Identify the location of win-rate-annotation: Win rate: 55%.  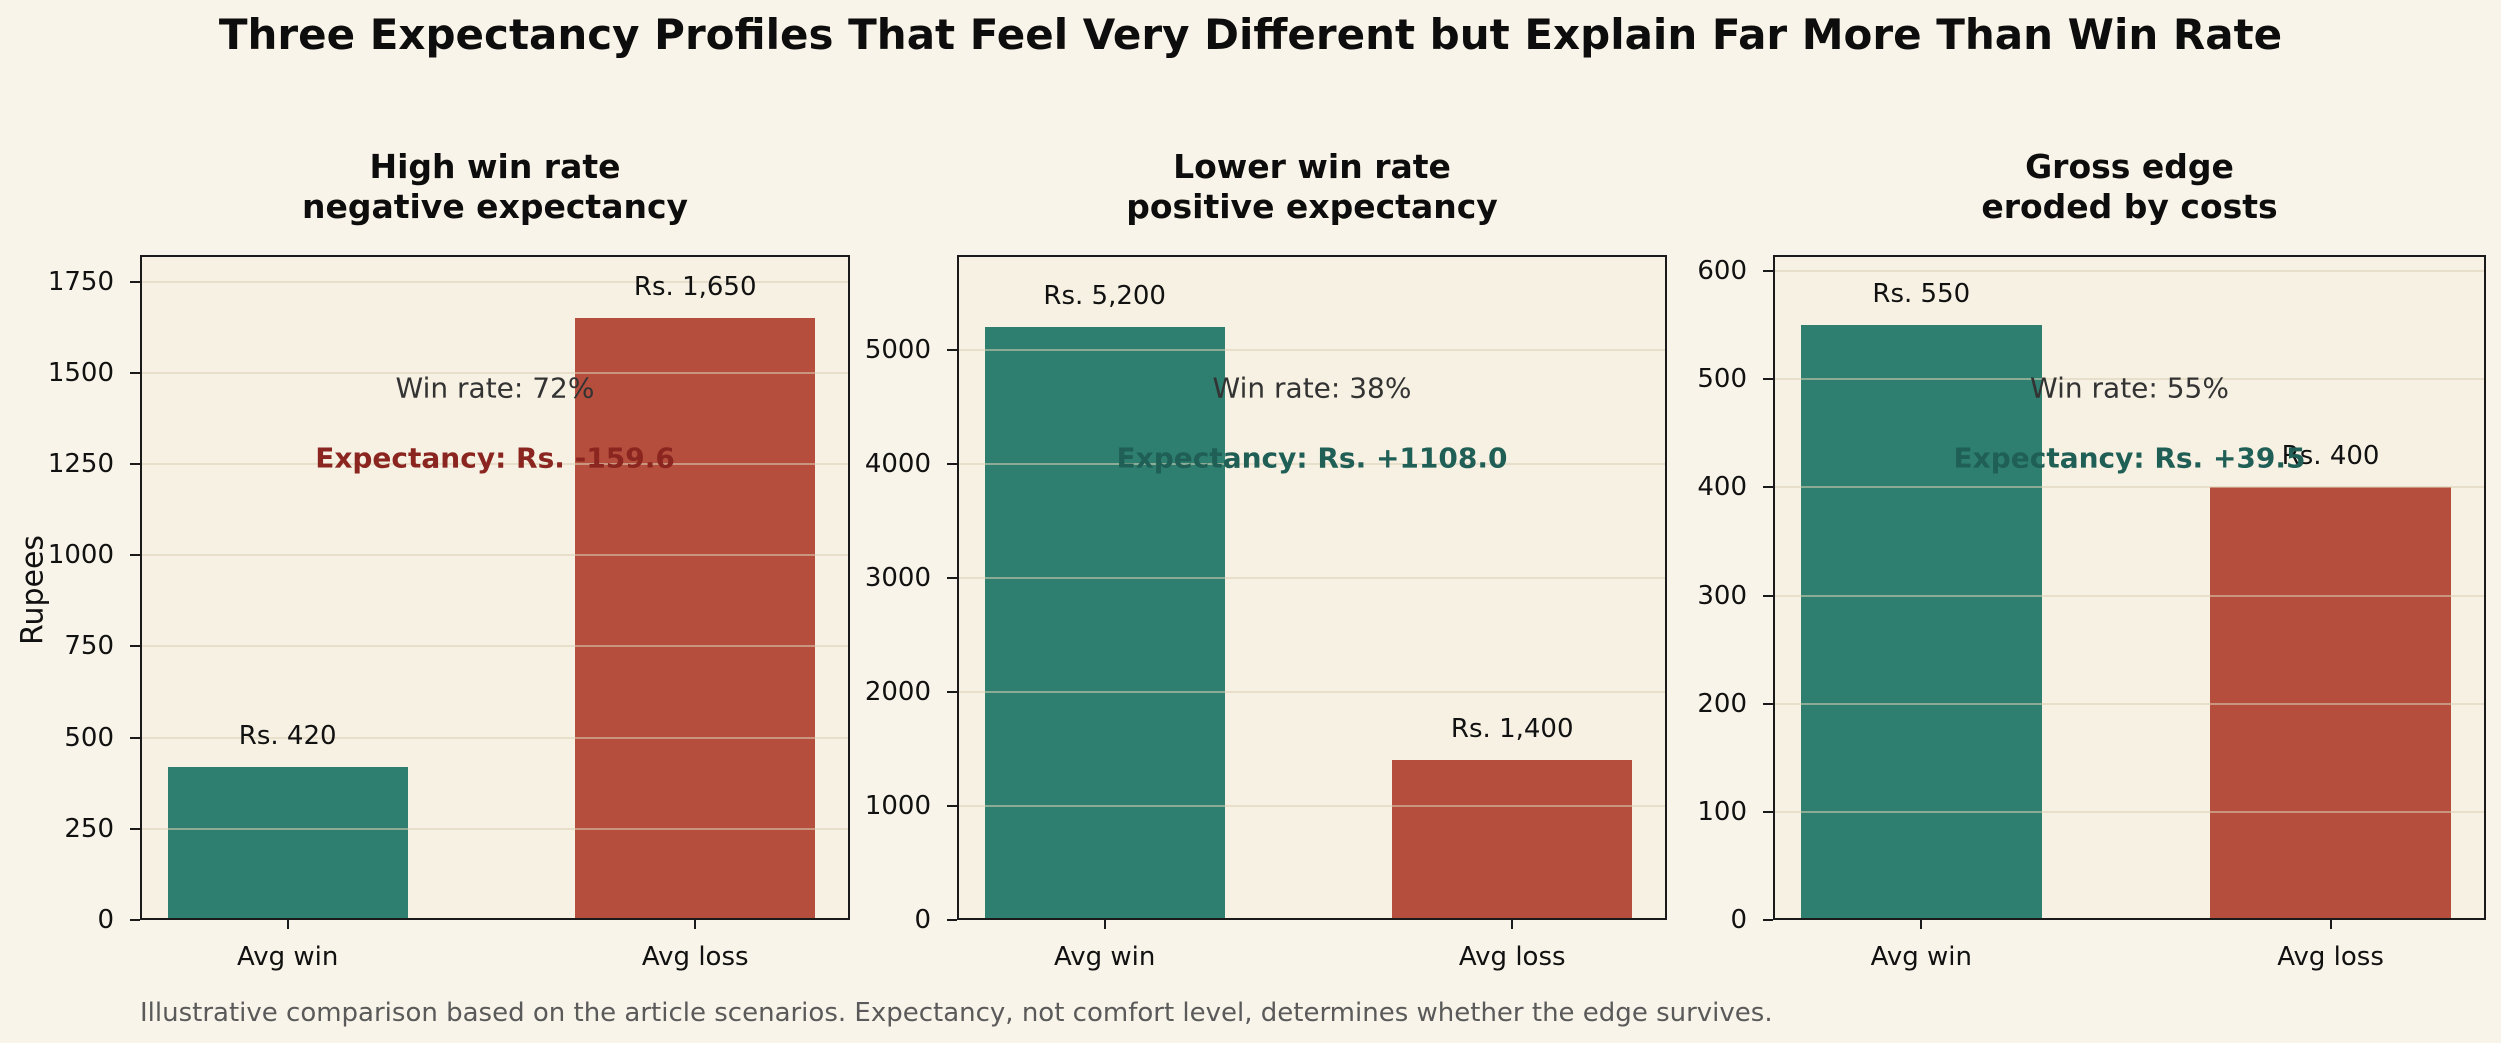
(2129, 388).